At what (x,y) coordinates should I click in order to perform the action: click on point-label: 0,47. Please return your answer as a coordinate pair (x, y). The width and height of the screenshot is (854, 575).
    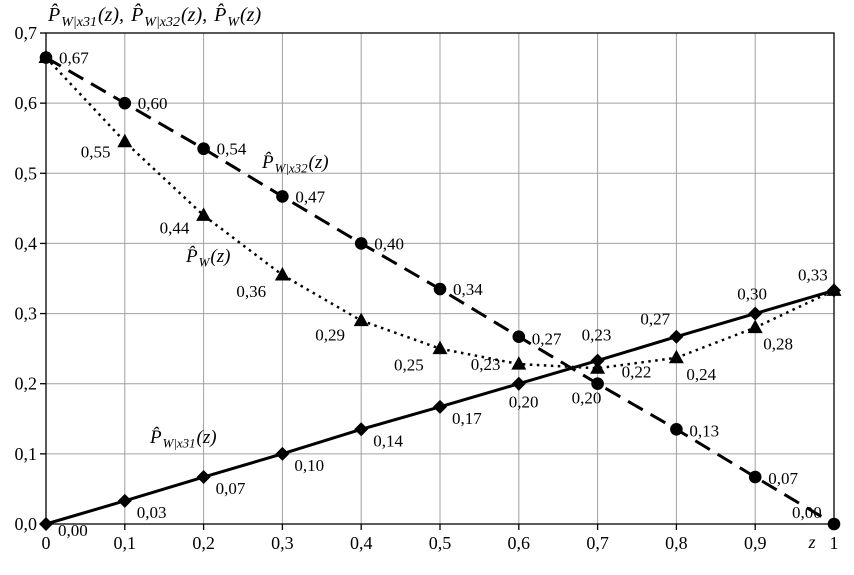
    Looking at the image, I should click on (310, 196).